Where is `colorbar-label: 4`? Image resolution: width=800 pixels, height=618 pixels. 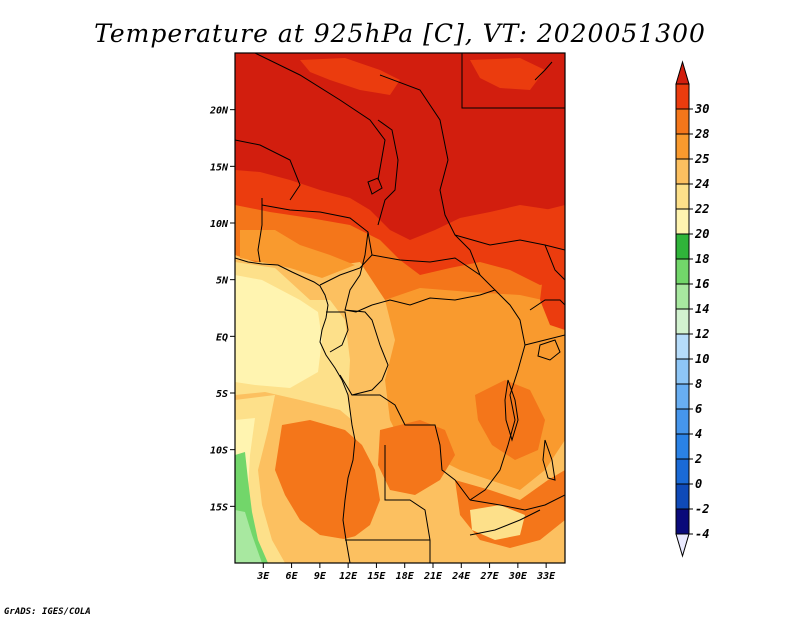 colorbar-label: 4 is located at coordinates (698, 434).